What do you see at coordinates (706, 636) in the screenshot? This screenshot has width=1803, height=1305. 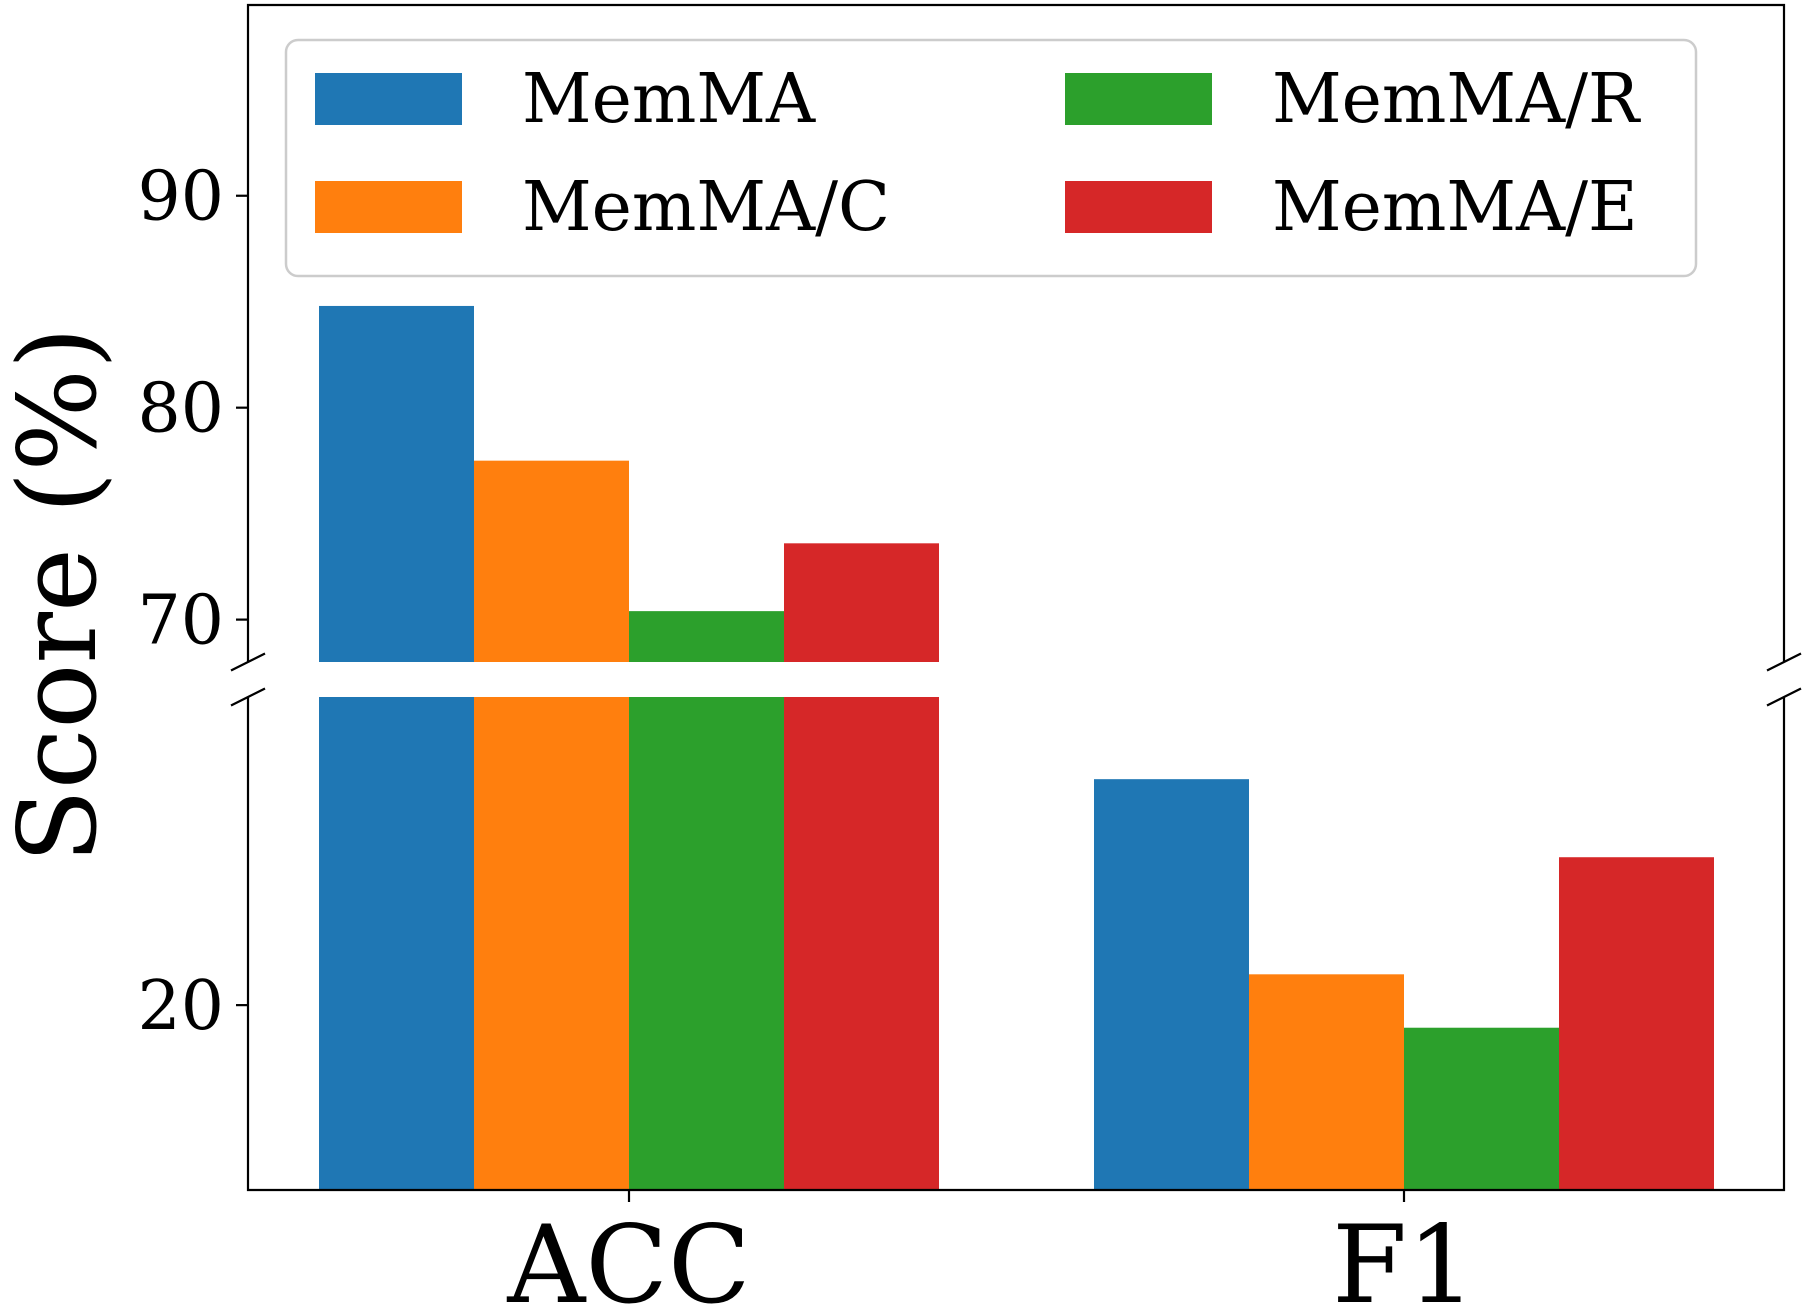 I see `bar-memma-r-acc-upper` at bounding box center [706, 636].